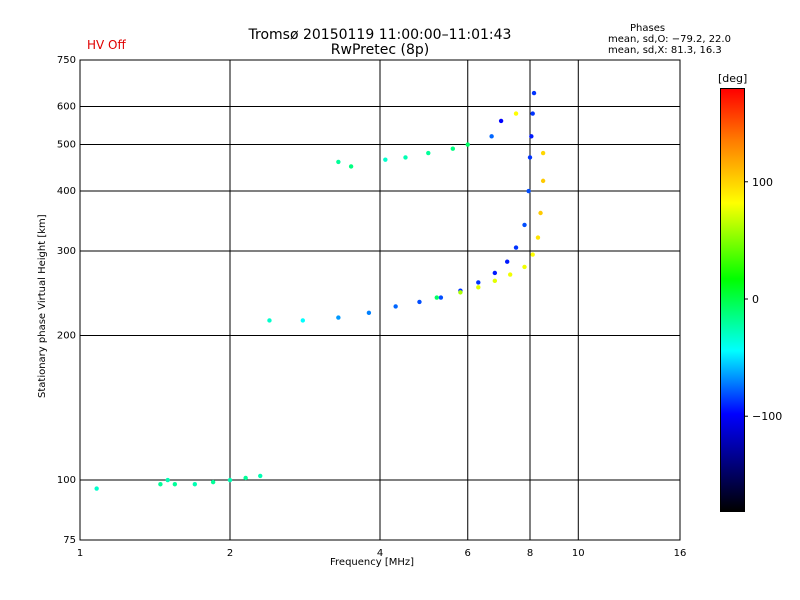 This screenshot has height=600, width=800. What do you see at coordinates (80, 553) in the screenshot?
I see `x-tick-label: 1` at bounding box center [80, 553].